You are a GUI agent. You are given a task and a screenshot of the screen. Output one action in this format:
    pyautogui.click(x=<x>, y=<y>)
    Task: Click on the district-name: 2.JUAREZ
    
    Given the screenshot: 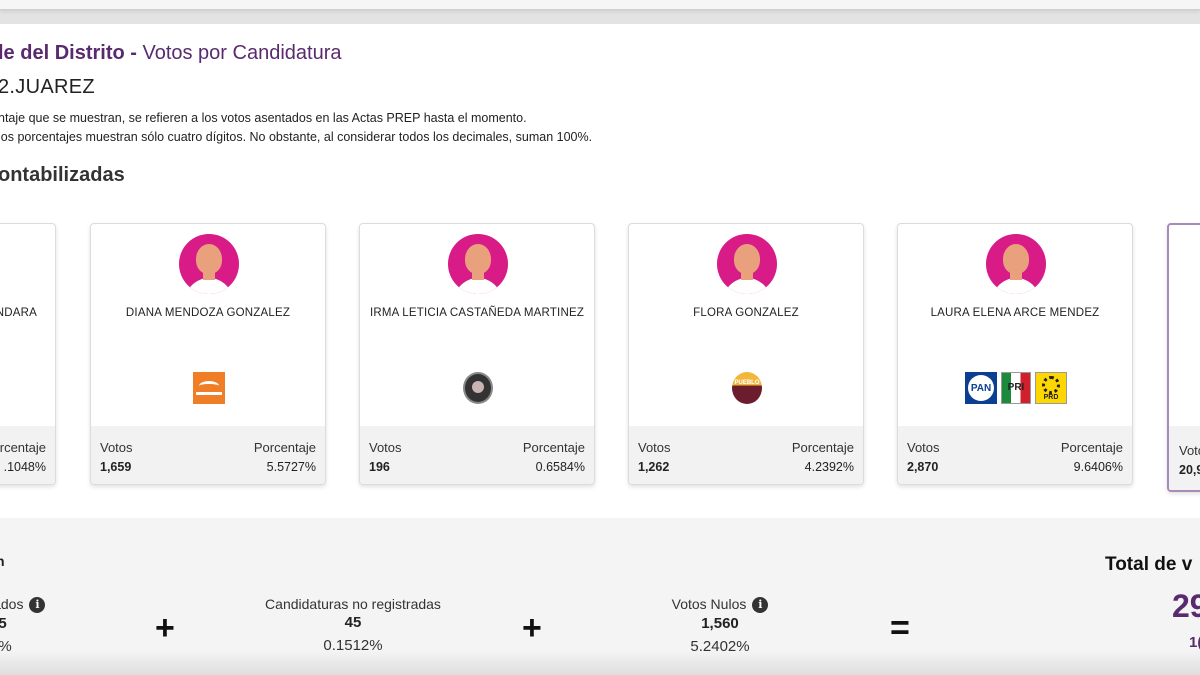 What is the action you would take?
    pyautogui.click(x=47, y=87)
    